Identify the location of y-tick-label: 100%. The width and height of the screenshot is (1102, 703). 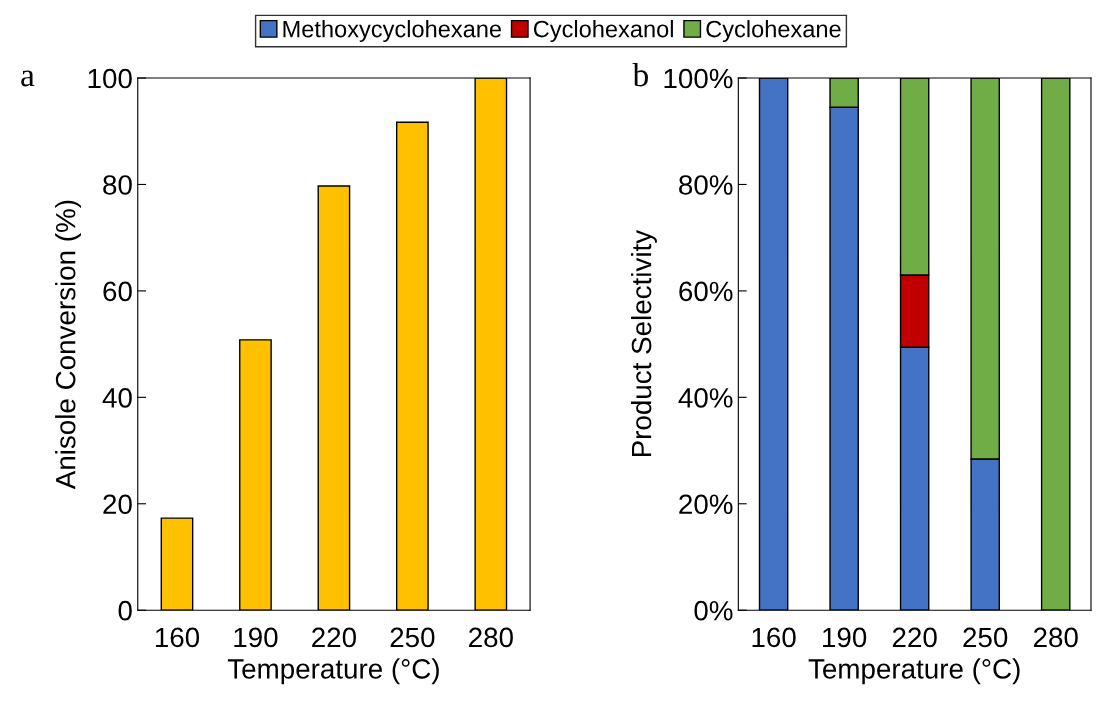
(698, 78).